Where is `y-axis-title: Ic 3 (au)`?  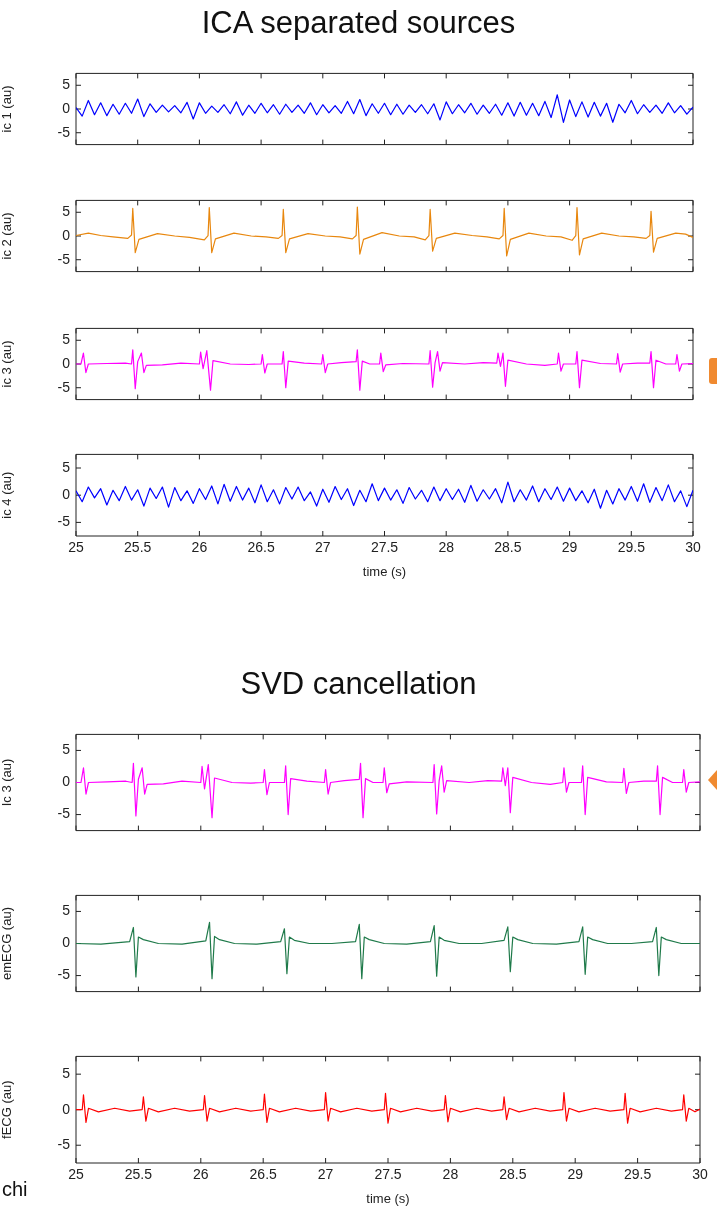
y-axis-title: Ic 3 (au) is located at coordinates (7, 782).